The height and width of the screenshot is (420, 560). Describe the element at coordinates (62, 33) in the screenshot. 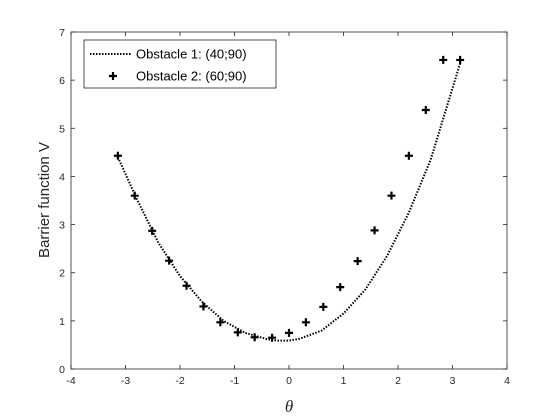

I see `y-tick-label: 7` at that location.